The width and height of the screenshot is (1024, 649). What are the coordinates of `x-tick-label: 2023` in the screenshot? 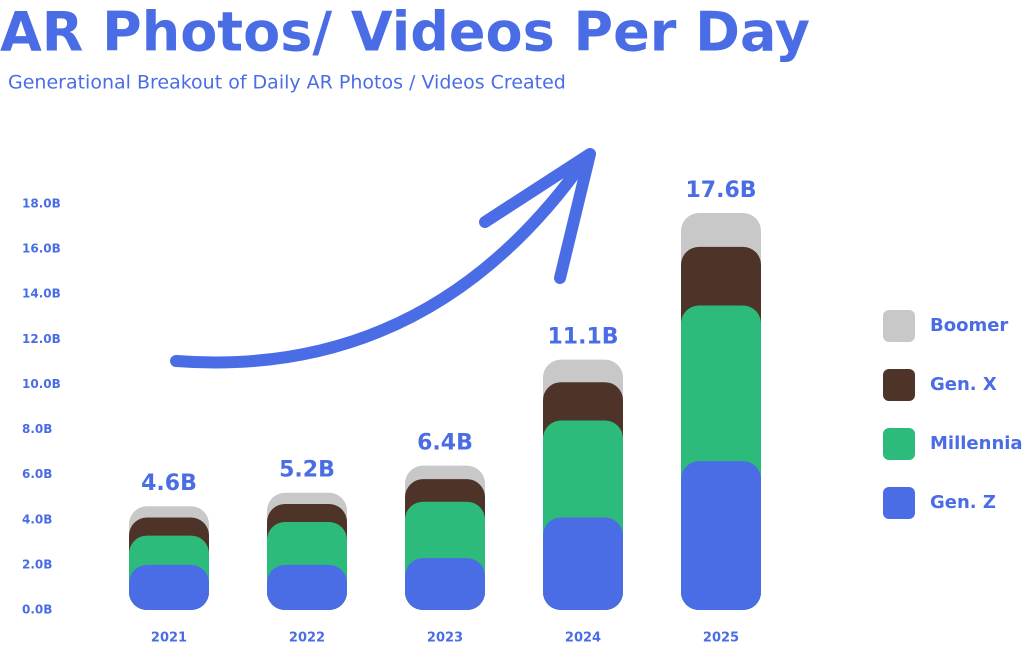 It's located at (445, 638).